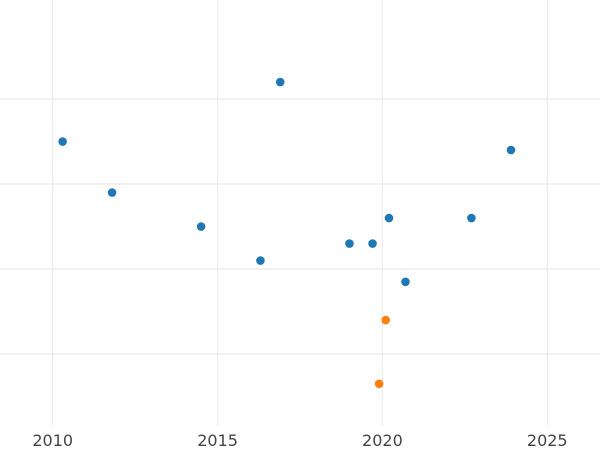 The image size is (600, 450). What do you see at coordinates (217, 440) in the screenshot?
I see `x-tick-label-2015: 2015` at bounding box center [217, 440].